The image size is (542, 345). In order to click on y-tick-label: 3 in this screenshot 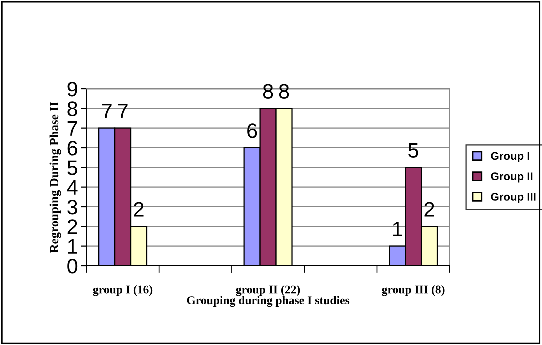, I will do `click(73, 207)`.